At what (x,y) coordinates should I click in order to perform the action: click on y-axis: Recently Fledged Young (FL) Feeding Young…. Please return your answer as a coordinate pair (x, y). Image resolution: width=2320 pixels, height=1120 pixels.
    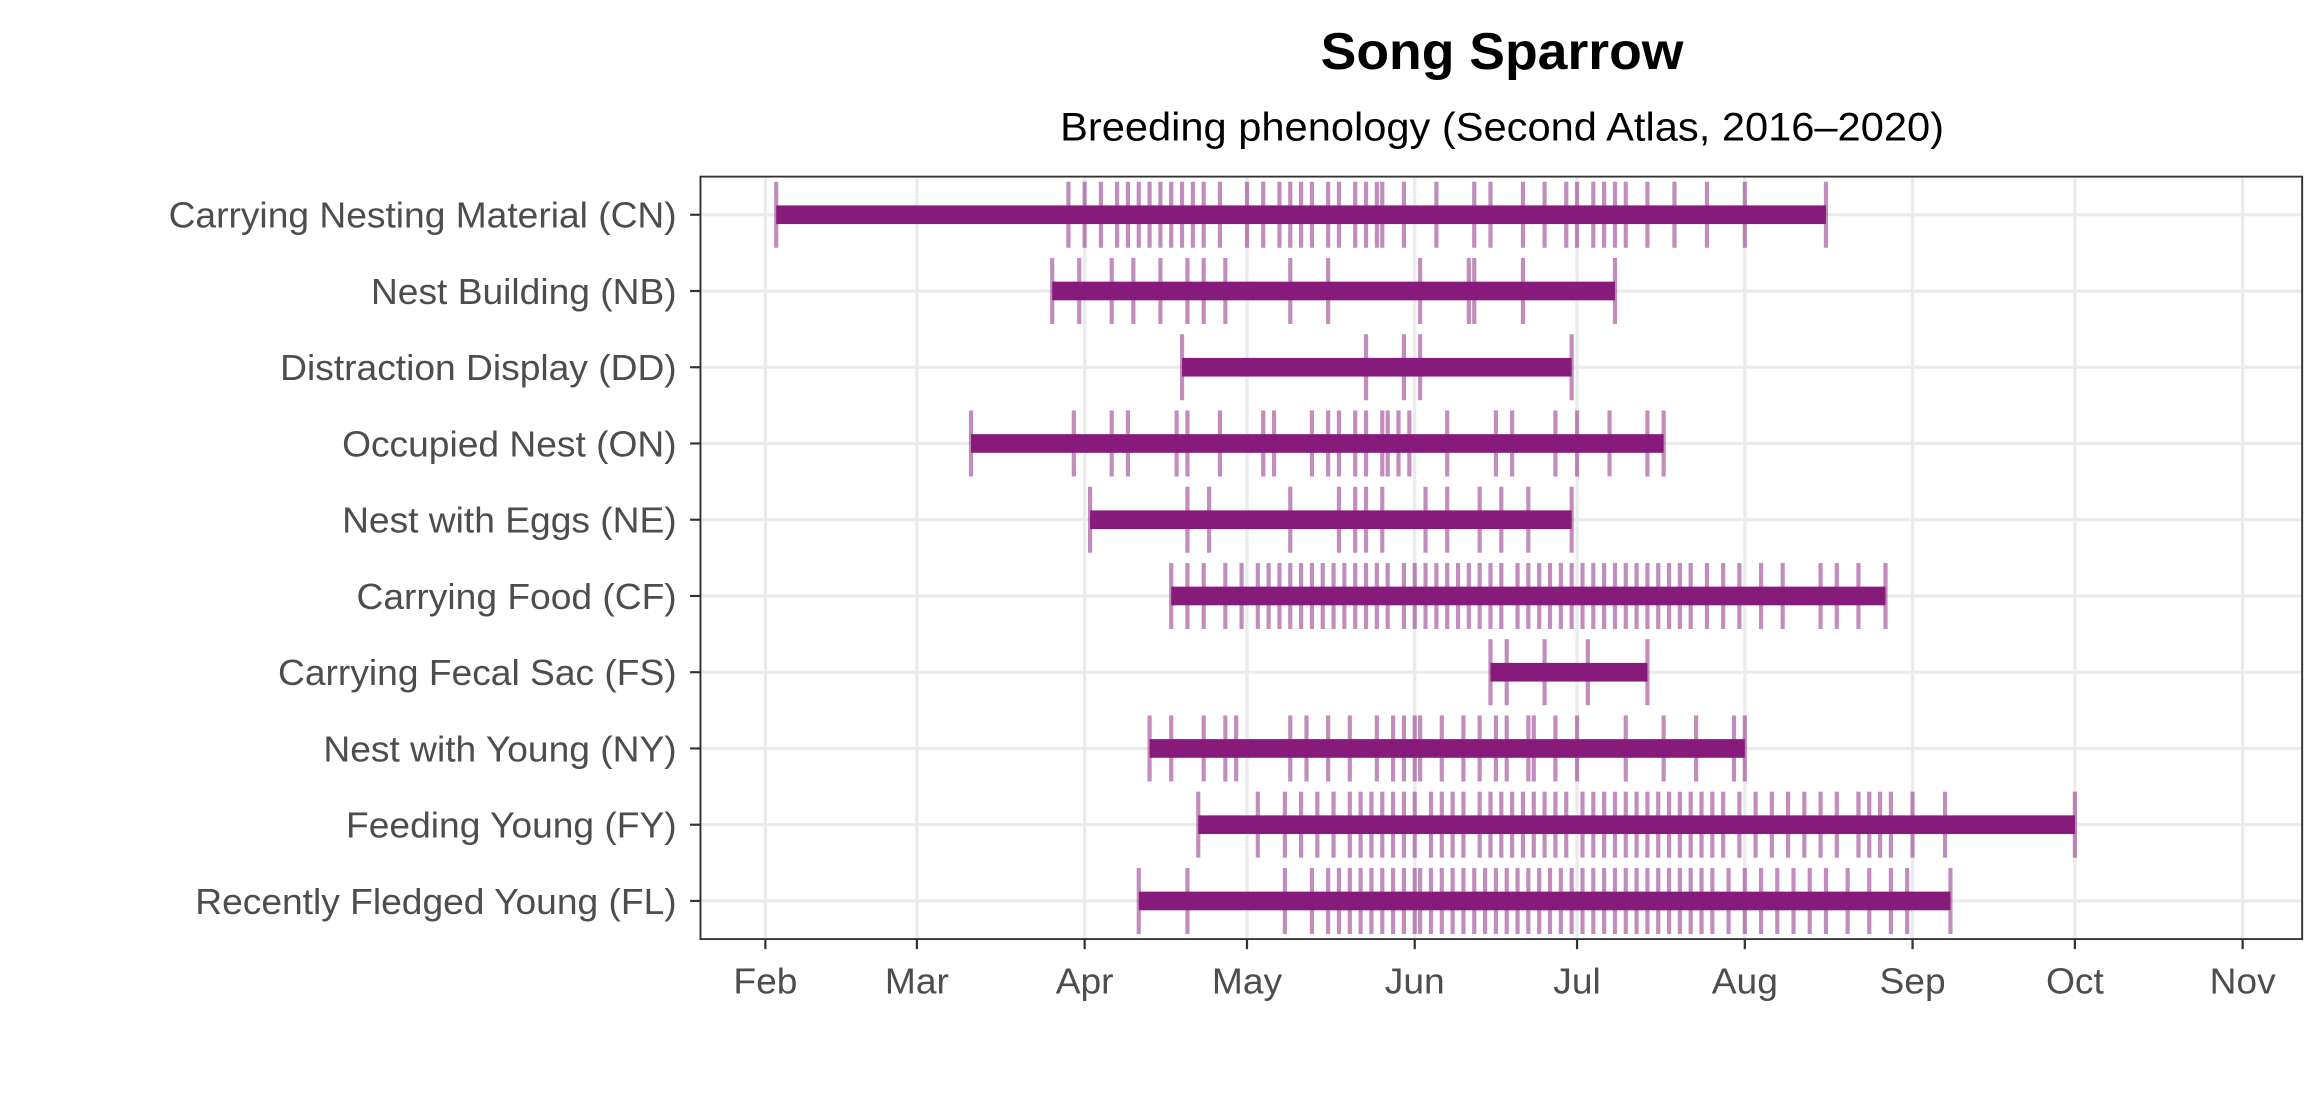
    Looking at the image, I should click on (435, 558).